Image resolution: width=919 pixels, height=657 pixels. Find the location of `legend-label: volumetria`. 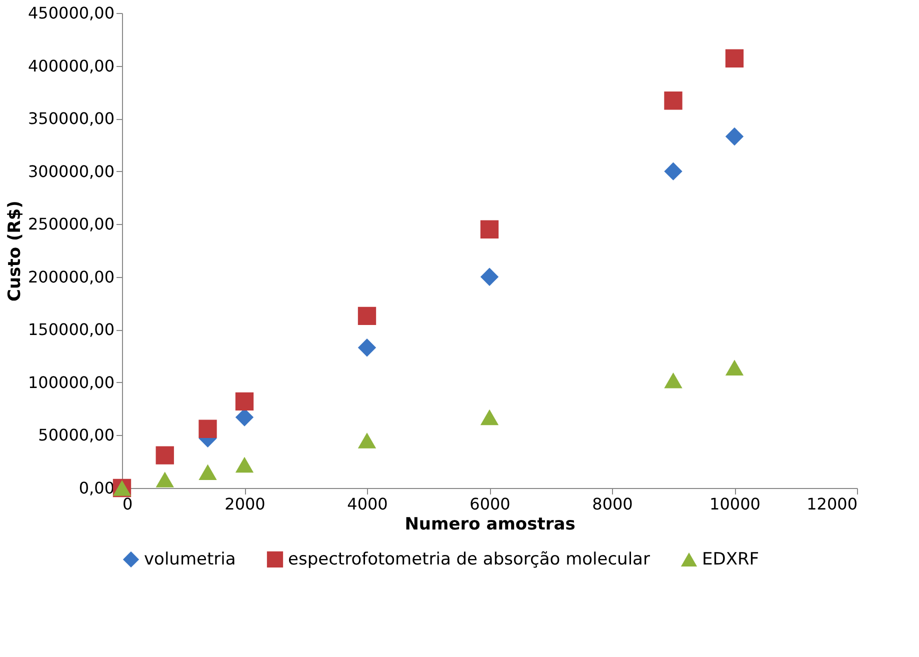

legend-label: volumetria is located at coordinates (190, 559).